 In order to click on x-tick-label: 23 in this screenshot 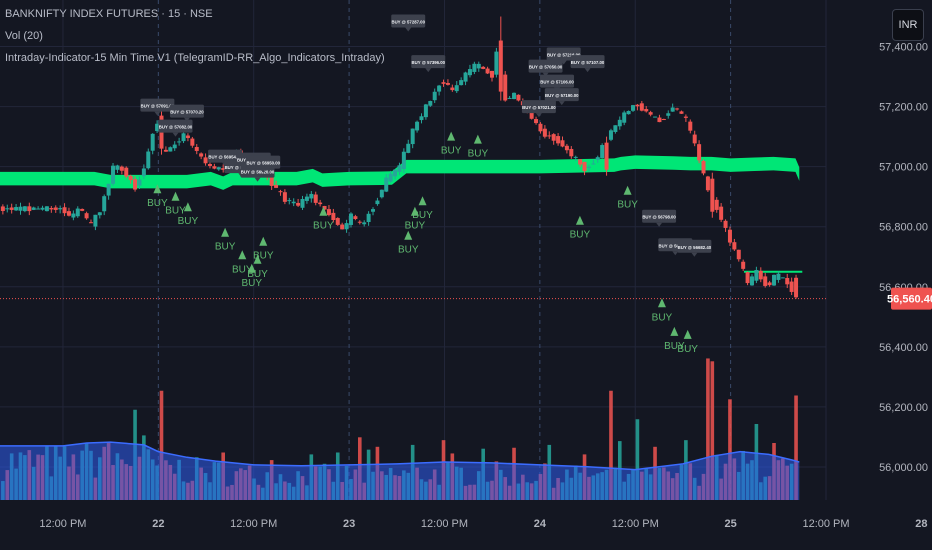, I will do `click(349, 524)`.